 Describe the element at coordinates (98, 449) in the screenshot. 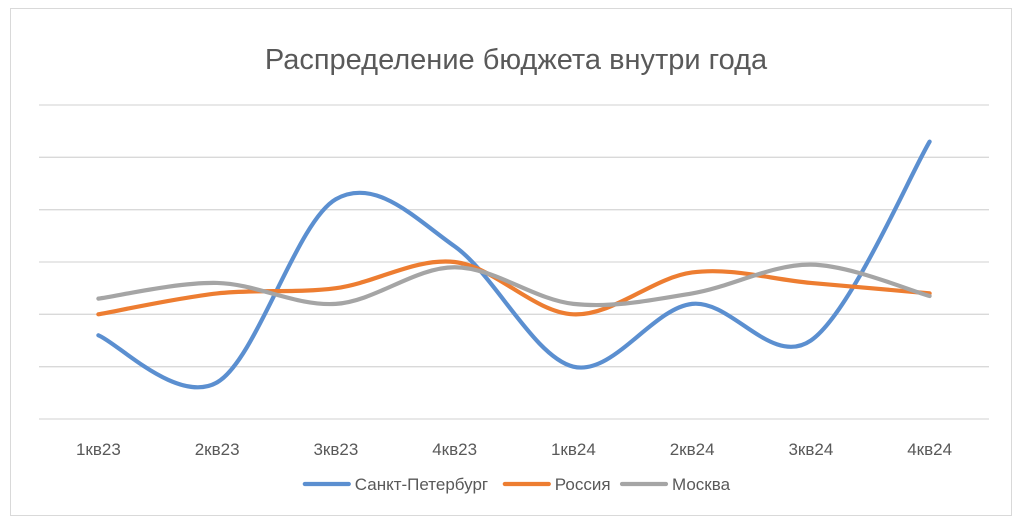

I see `x-tick-label: 1кв23` at that location.